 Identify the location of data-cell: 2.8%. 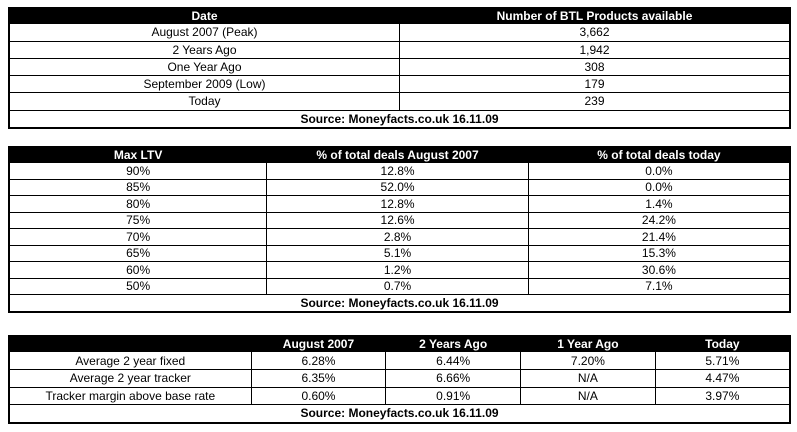
(397, 237).